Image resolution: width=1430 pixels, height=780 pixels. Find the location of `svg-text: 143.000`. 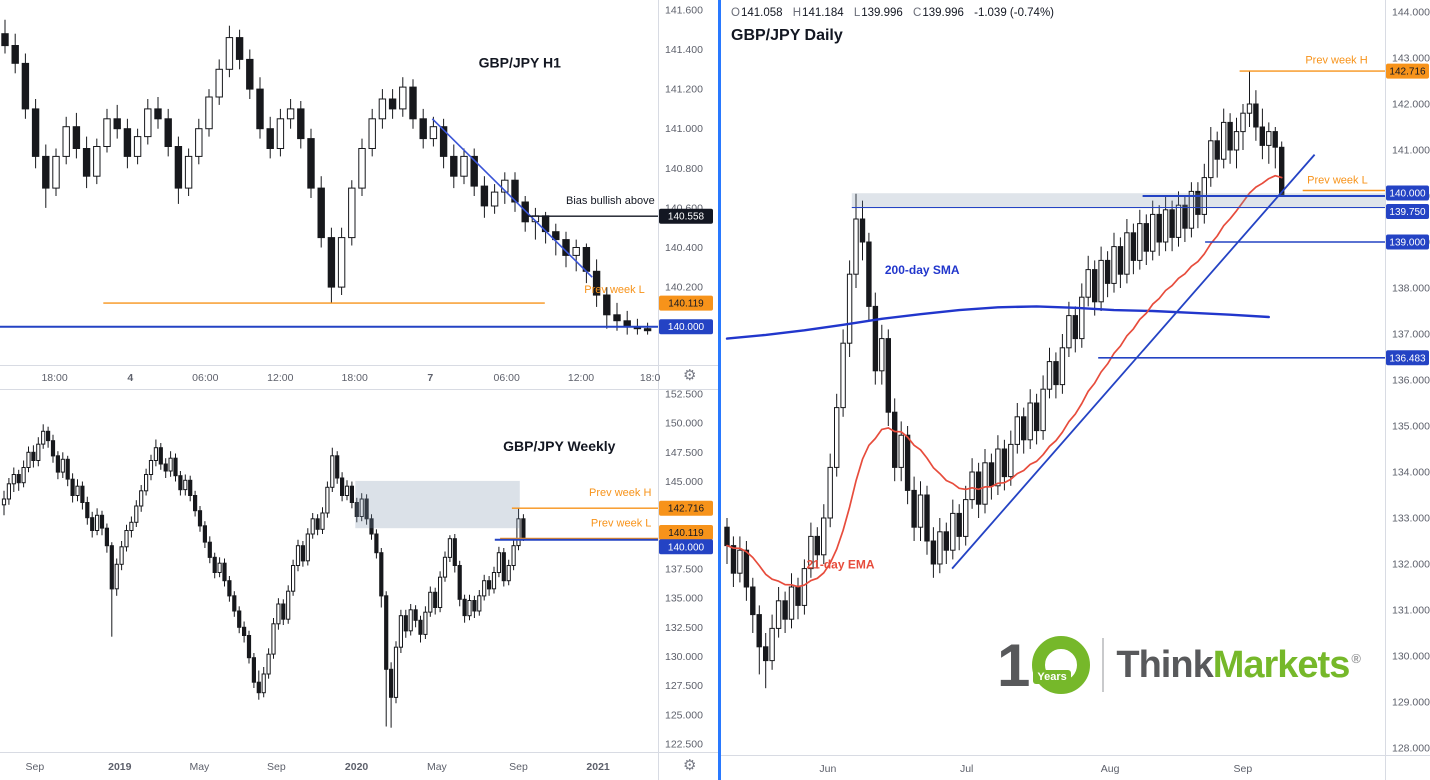

svg-text: 143.000 is located at coordinates (1411, 59).